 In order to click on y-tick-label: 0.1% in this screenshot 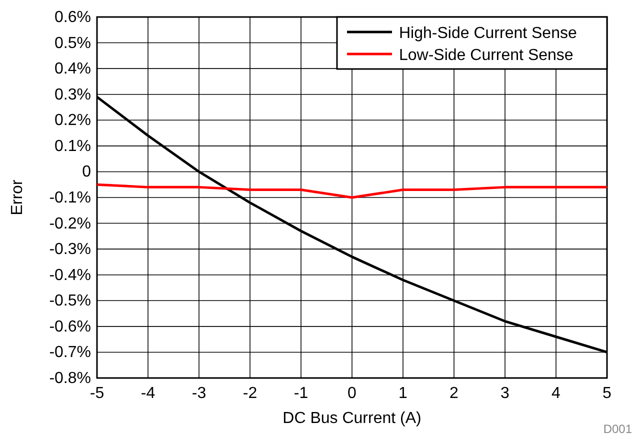, I will do `click(72, 146)`.